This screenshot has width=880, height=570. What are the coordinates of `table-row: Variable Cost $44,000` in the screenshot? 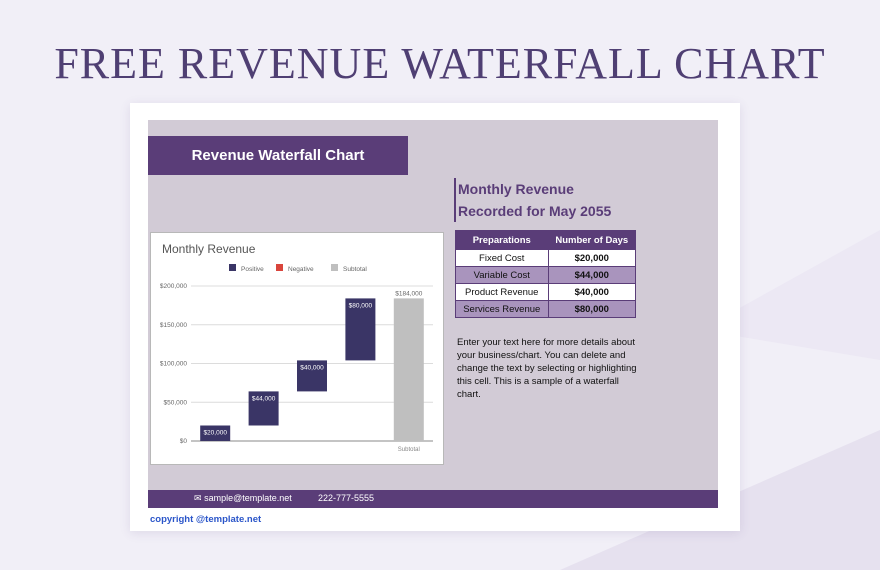 It's located at (546, 275).